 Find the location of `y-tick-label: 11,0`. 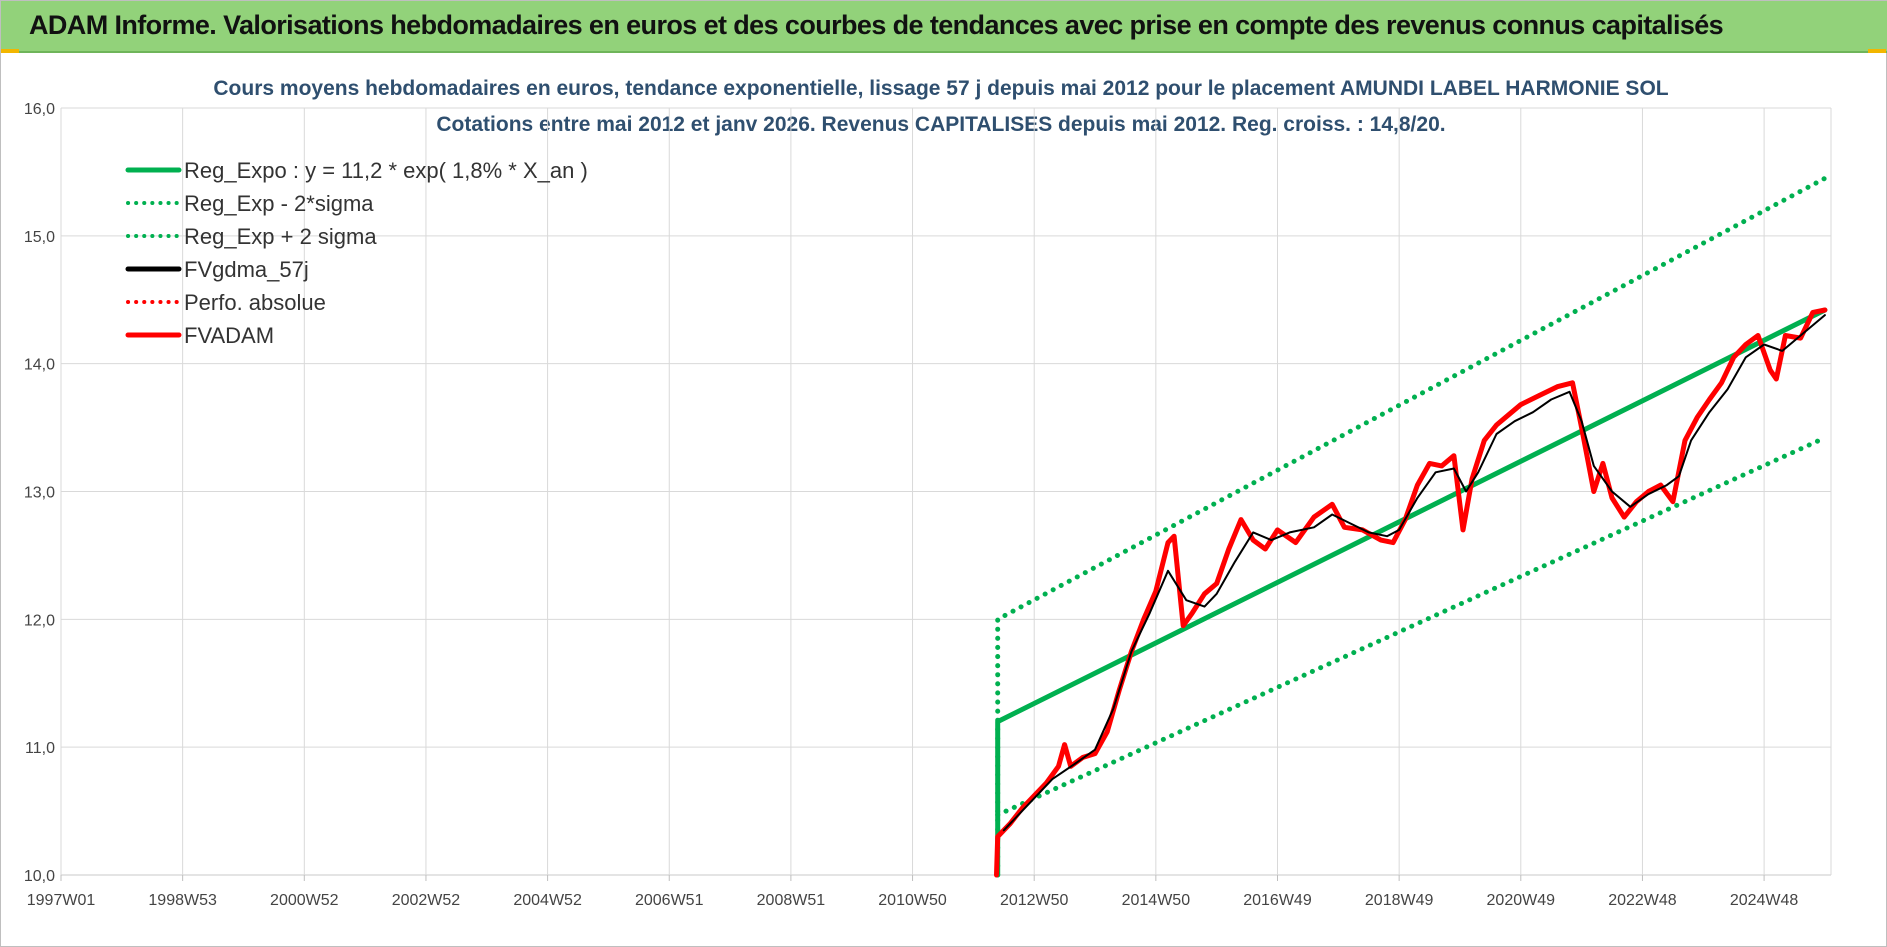

y-tick-label: 11,0 is located at coordinates (40, 748).